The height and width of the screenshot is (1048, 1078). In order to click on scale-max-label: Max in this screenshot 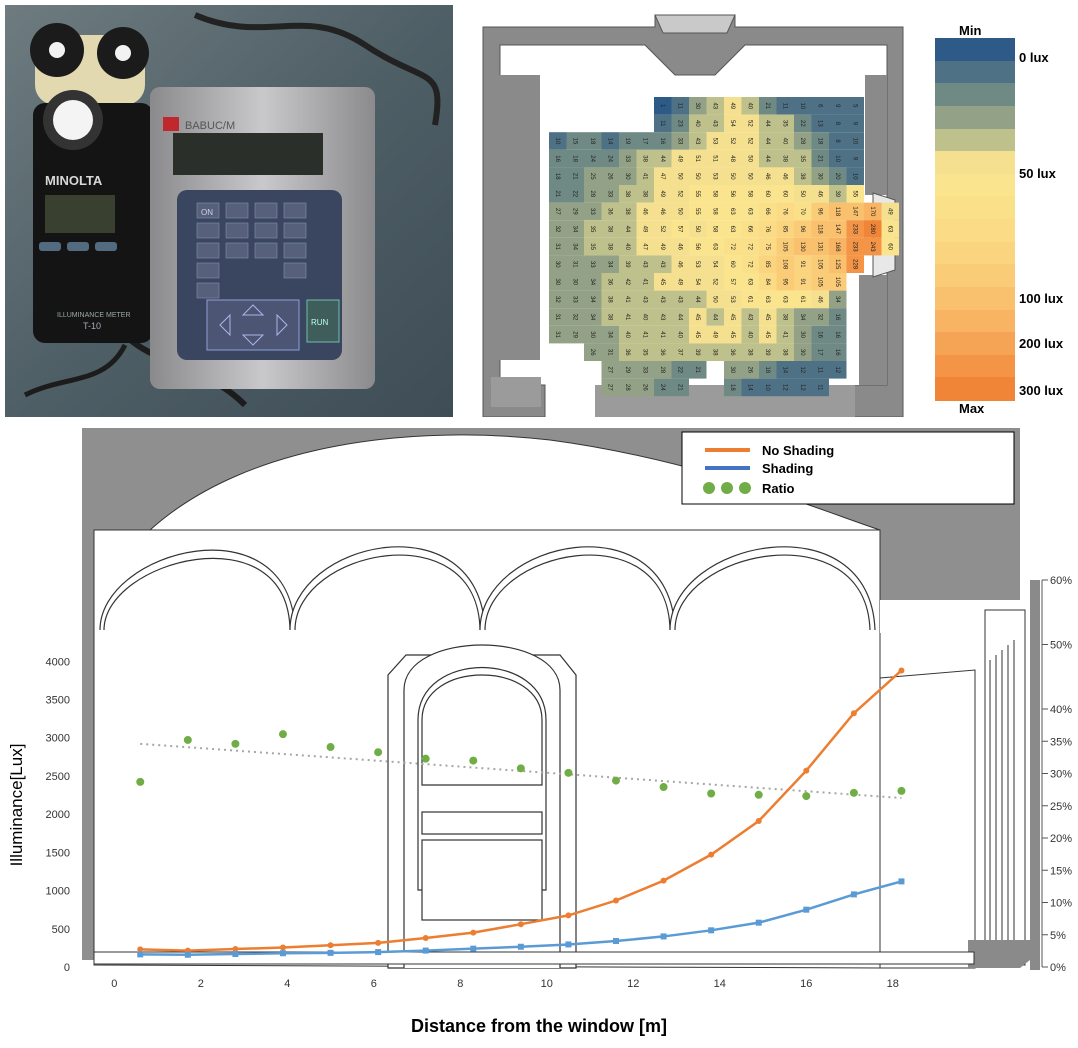, I will do `click(972, 408)`.